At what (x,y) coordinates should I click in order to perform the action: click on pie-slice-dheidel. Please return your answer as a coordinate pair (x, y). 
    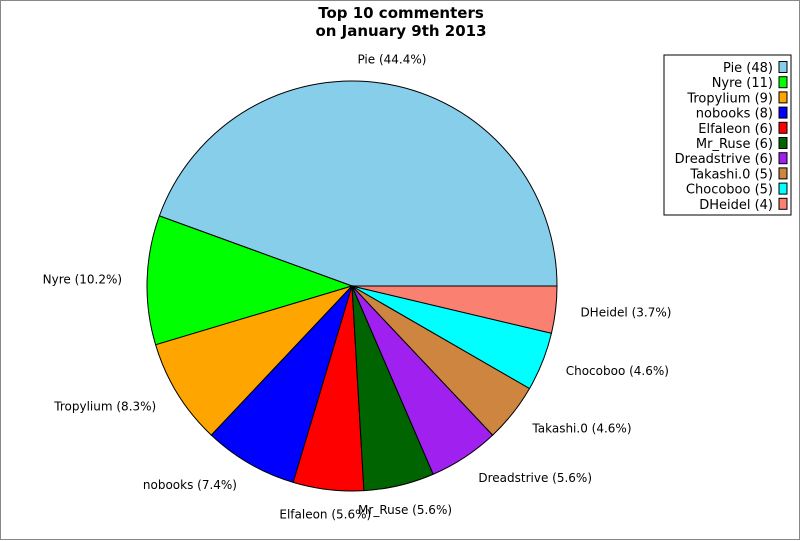
    Looking at the image, I should click on (454, 309).